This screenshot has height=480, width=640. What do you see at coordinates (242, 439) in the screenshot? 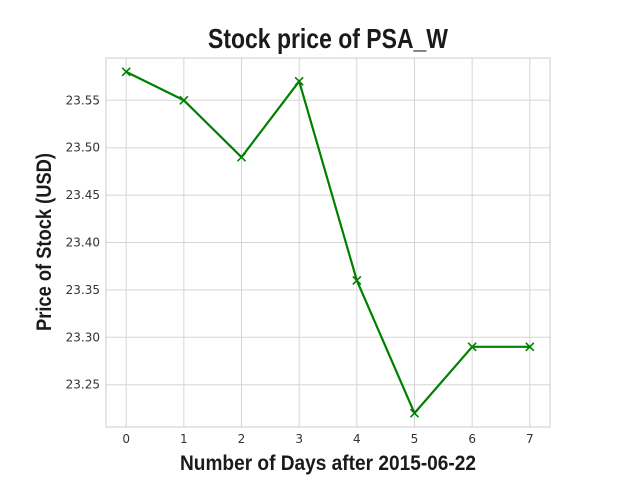
I see `x-tick-label: 2` at bounding box center [242, 439].